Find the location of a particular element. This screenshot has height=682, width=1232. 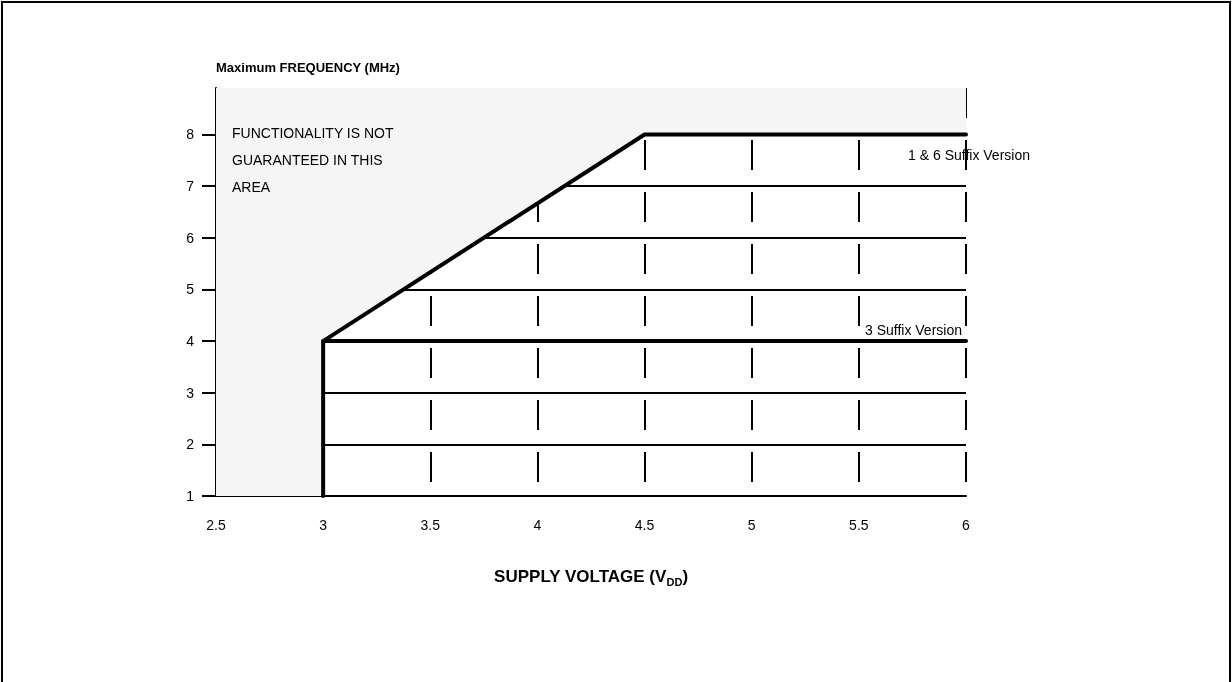

x-tick-label: 3.5 is located at coordinates (430, 525).